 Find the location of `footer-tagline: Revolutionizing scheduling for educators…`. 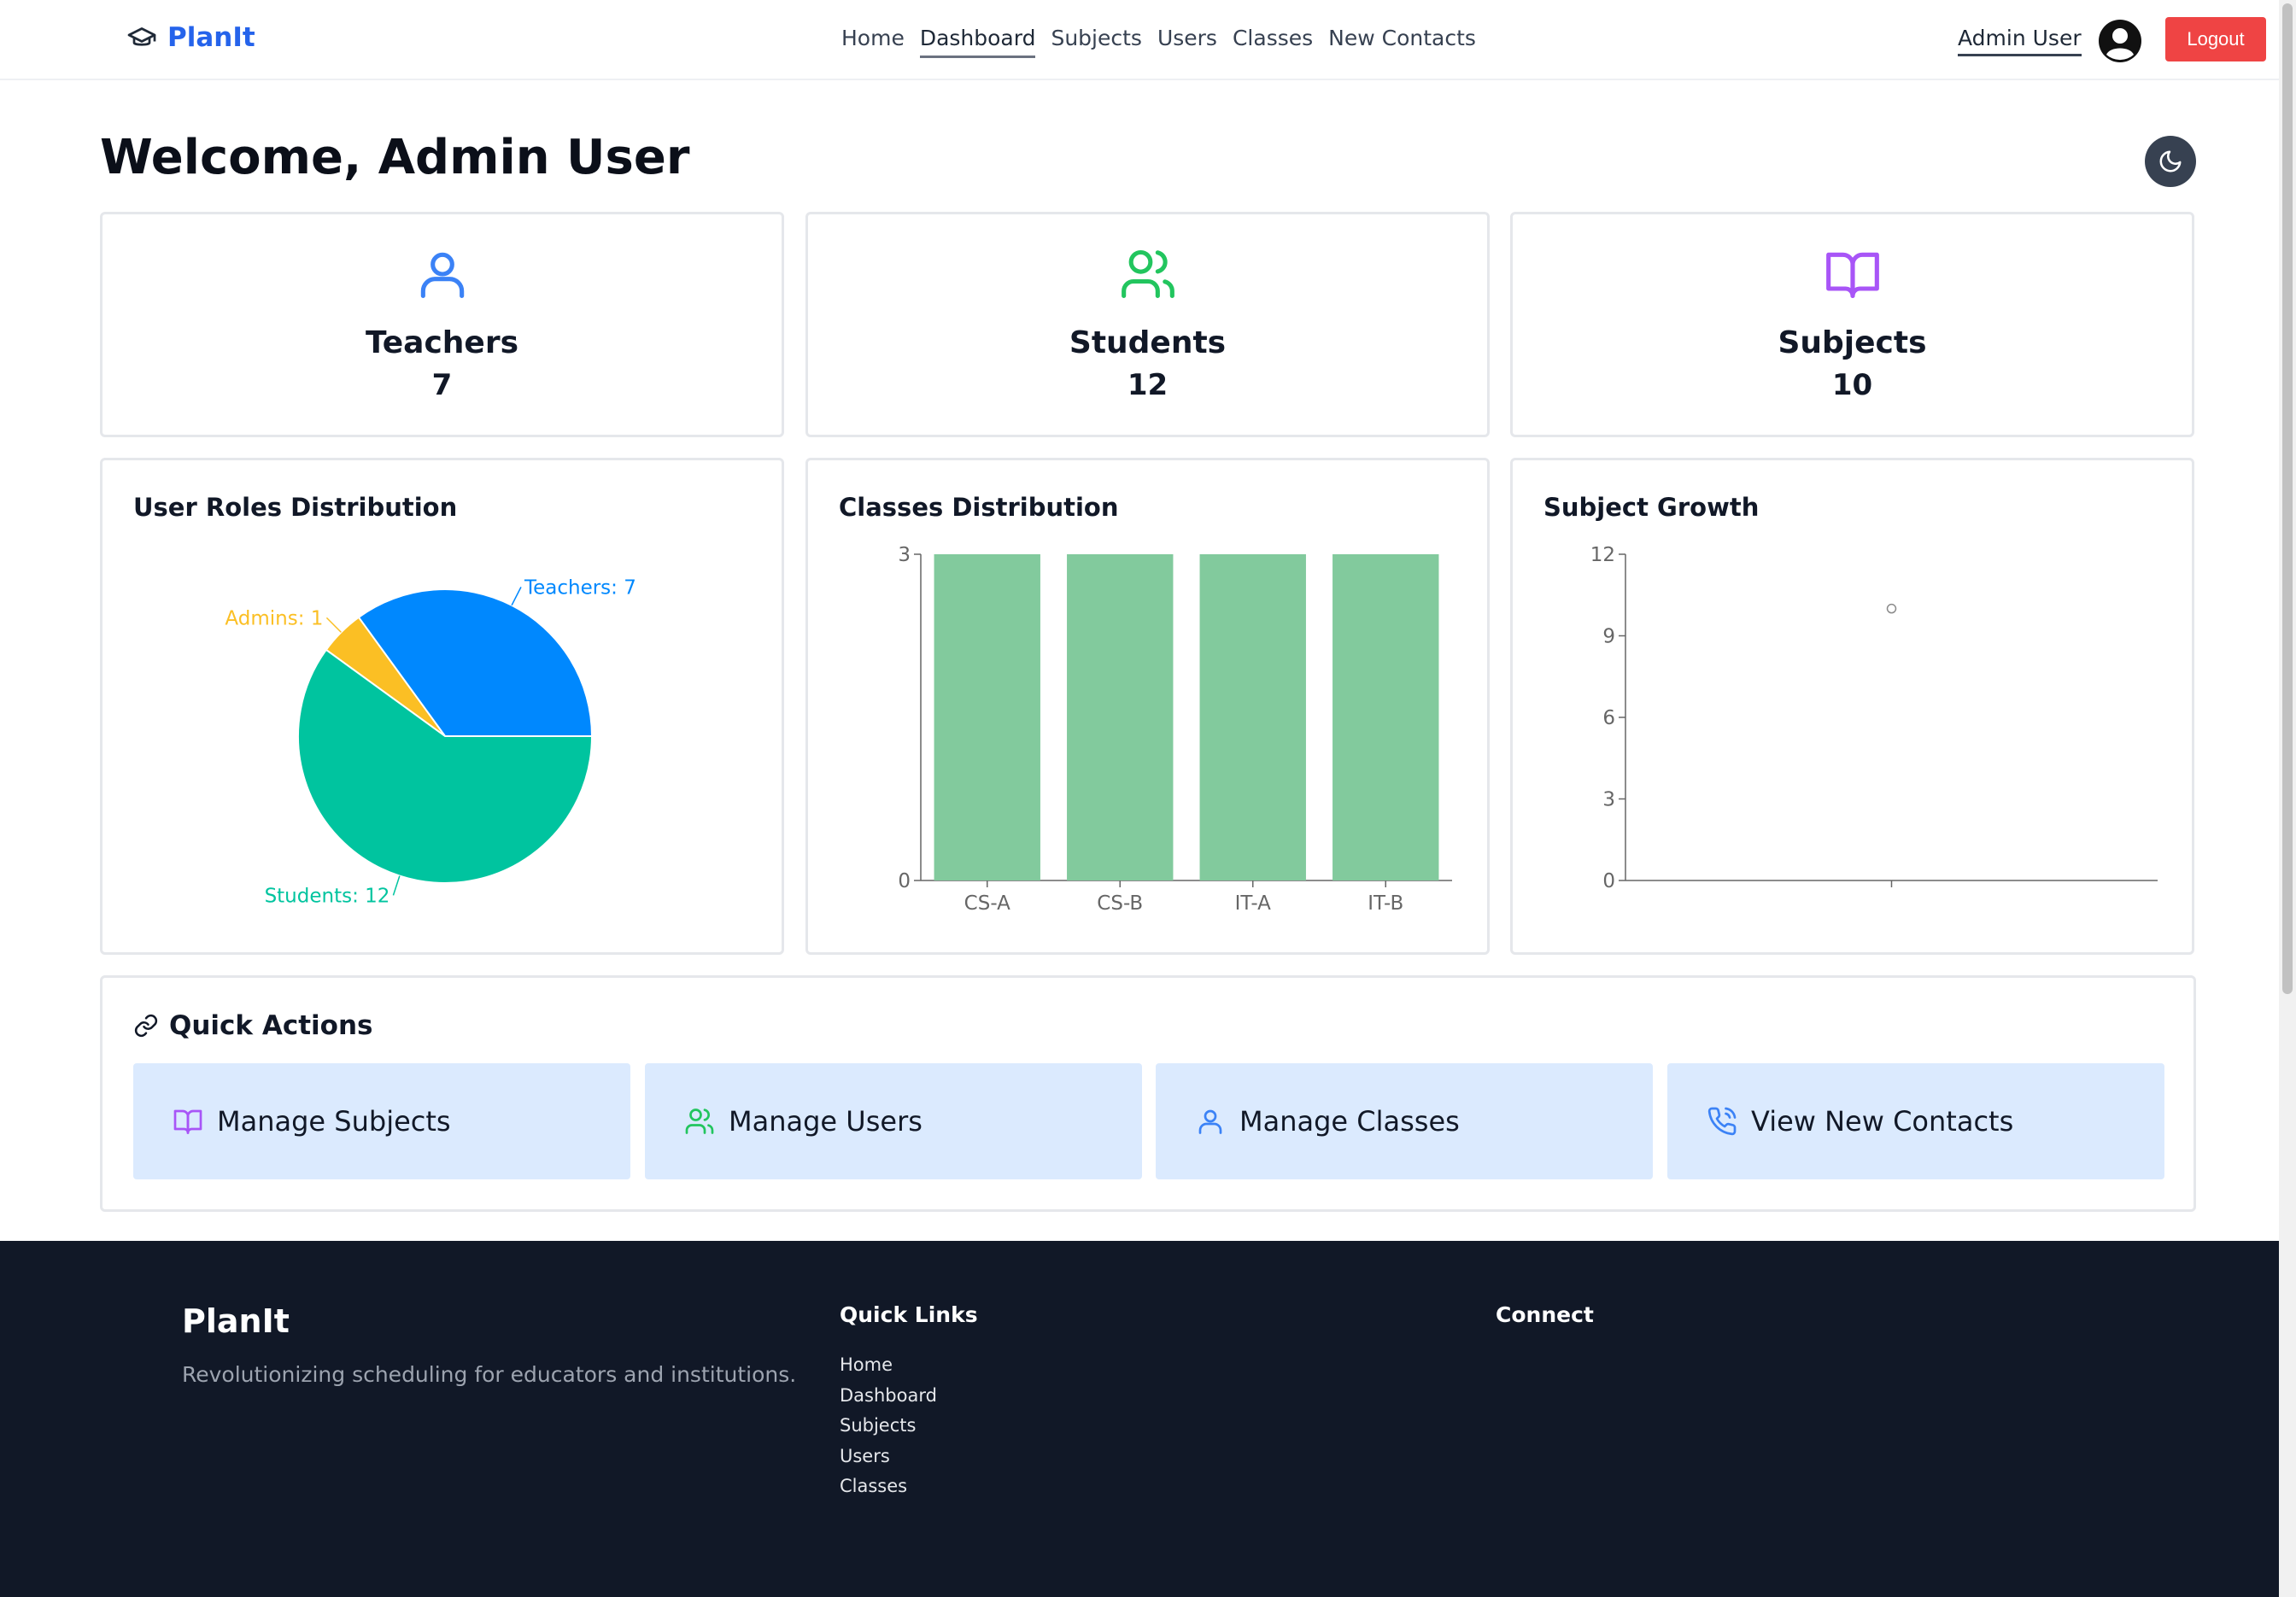

footer-tagline: Revolutionizing scheduling for educators… is located at coordinates (489, 1374).